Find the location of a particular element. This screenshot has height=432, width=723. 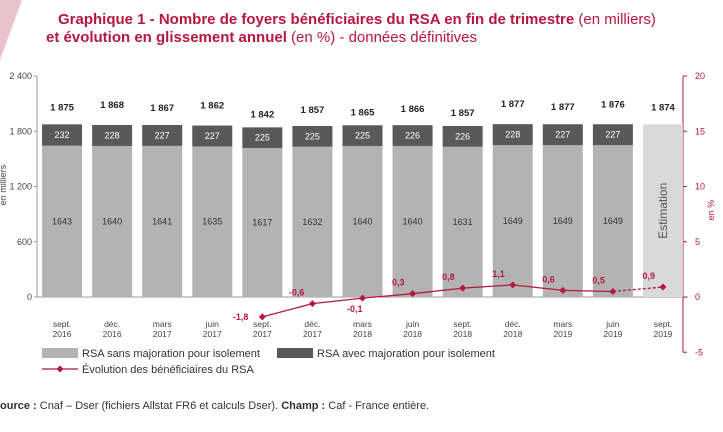

y-axis-label: en milliers is located at coordinates (4, 184).